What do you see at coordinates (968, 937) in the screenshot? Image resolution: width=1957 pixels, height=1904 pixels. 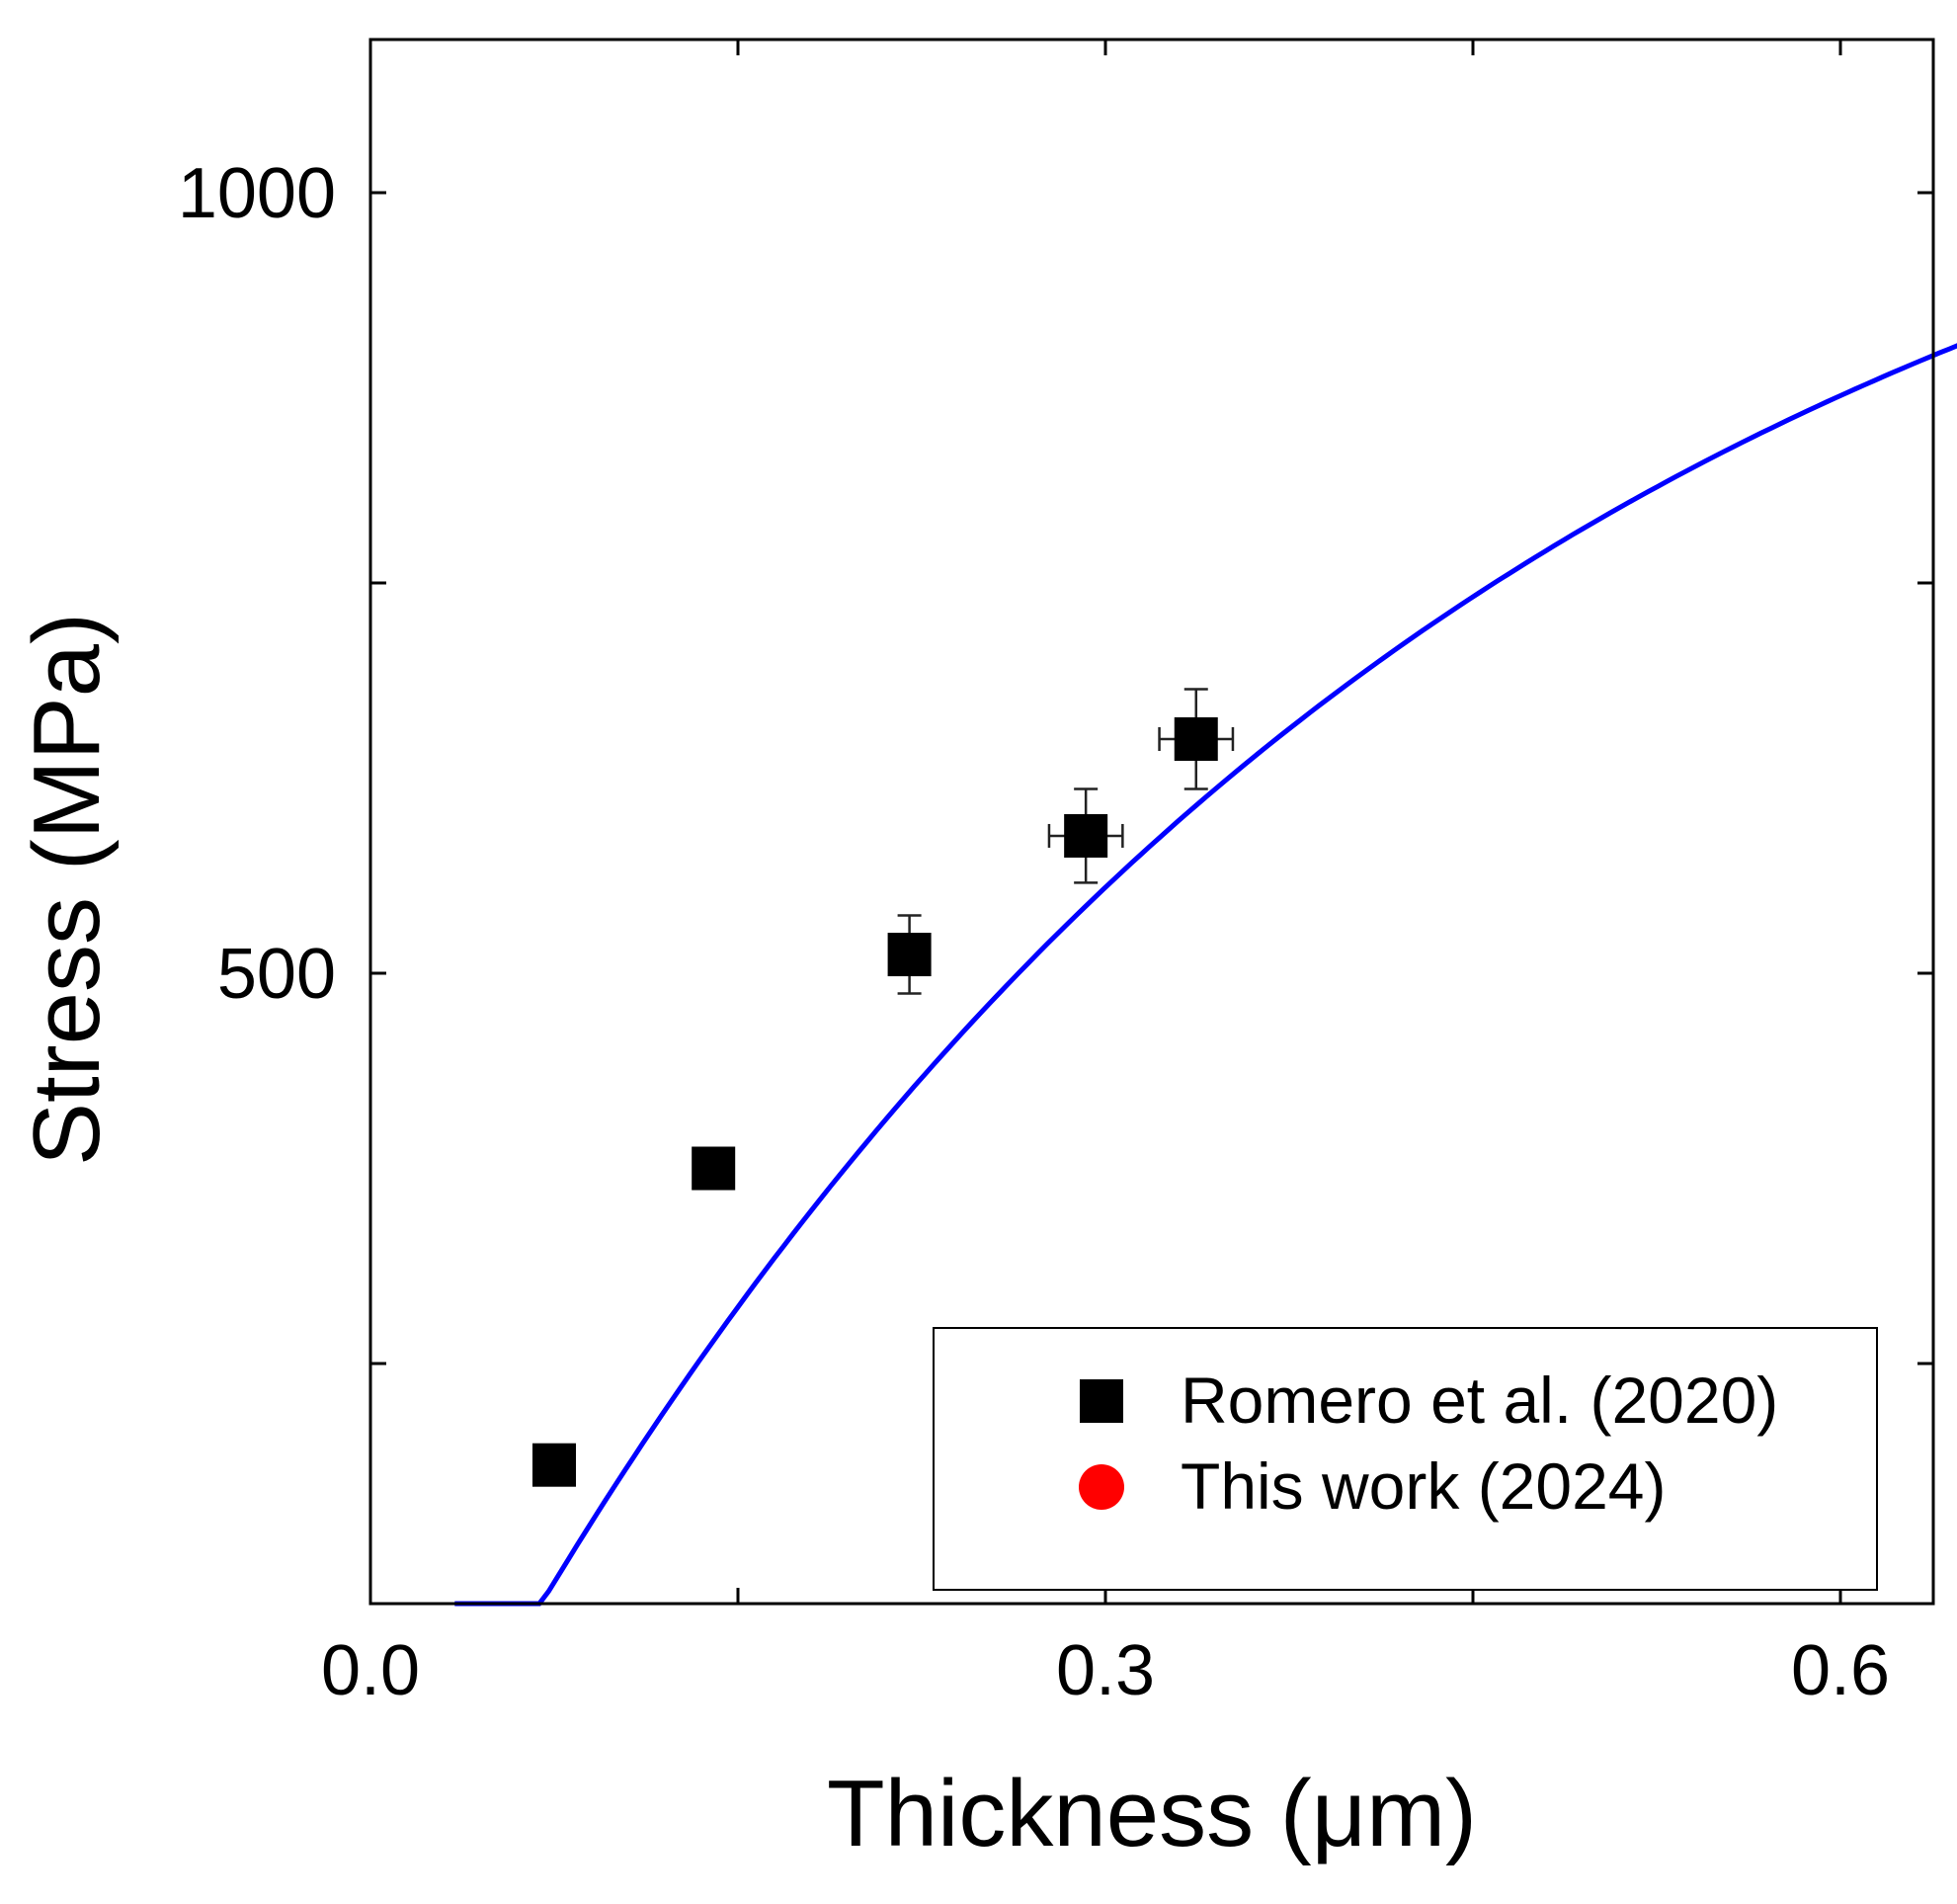 I see `errorbar-layer` at bounding box center [968, 937].